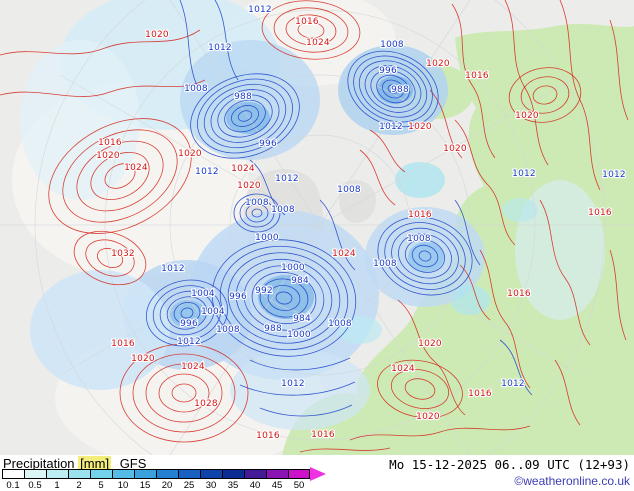  What do you see at coordinates (35, 485) in the screenshot?
I see `legend-tick: 0.5` at bounding box center [35, 485].